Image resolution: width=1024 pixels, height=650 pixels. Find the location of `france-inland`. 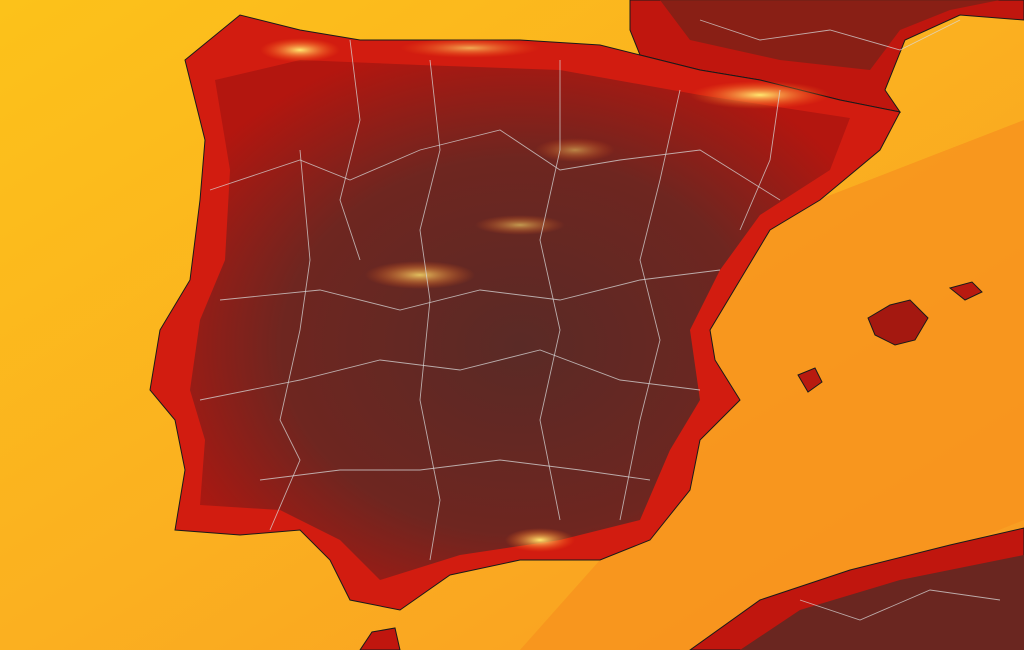

france-inland is located at coordinates (830, 35).